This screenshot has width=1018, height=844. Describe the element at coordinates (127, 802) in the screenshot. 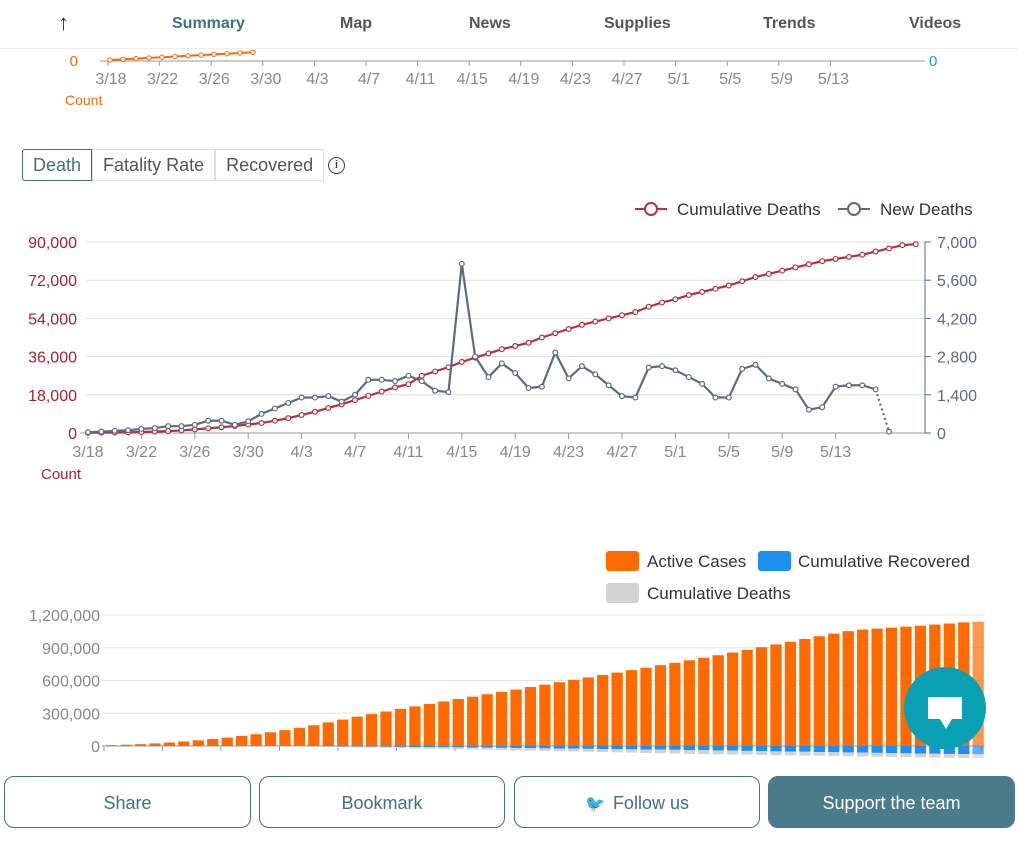

I see `share-button: Share` at that location.